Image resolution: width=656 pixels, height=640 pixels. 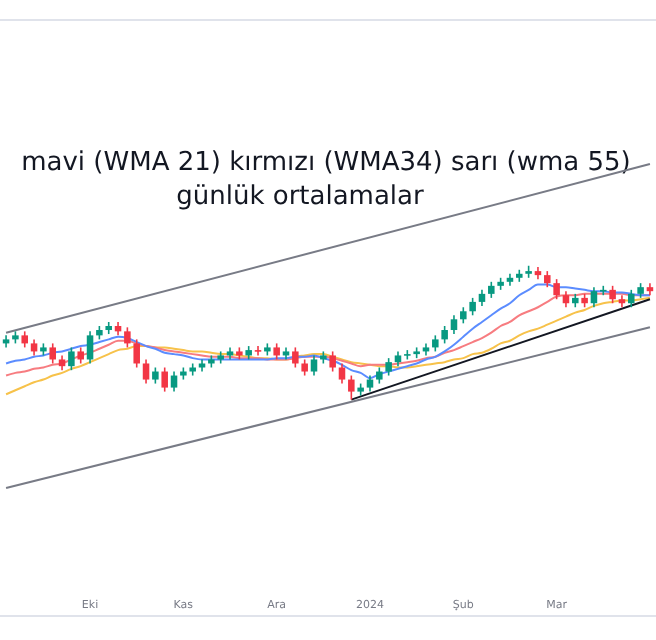 What do you see at coordinates (326, 163) in the screenshot?
I see `chart-title: mavi (WMA 21) kırmızı (WMA34) sarı (wma 55)` at bounding box center [326, 163].